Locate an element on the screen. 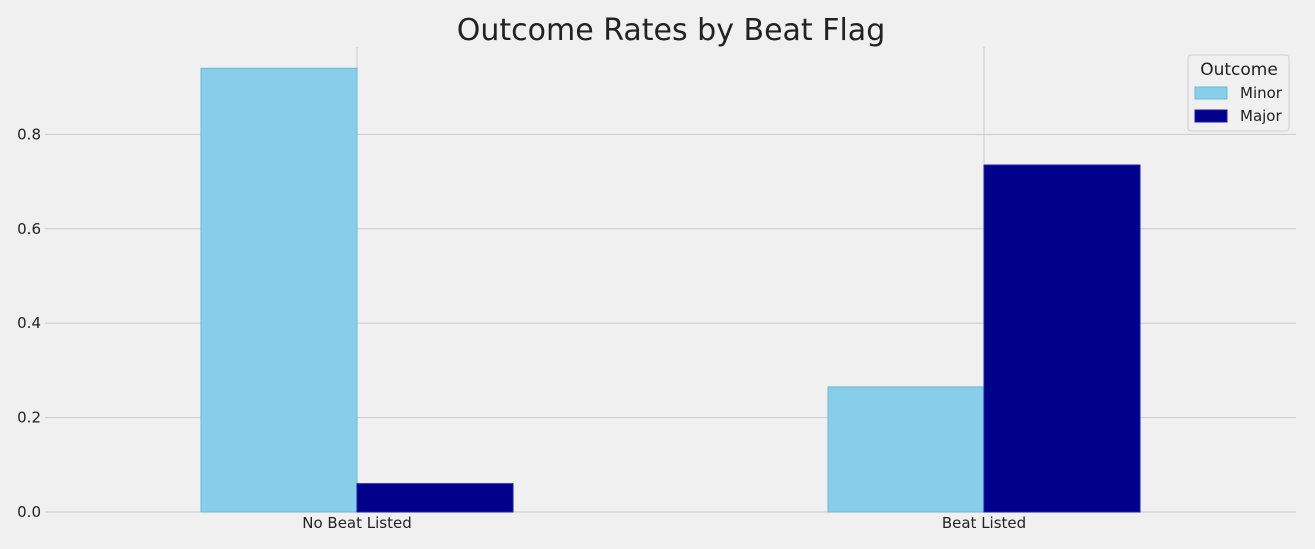 The image size is (1315, 549). y-tick-label: 0.6 is located at coordinates (29, 229).